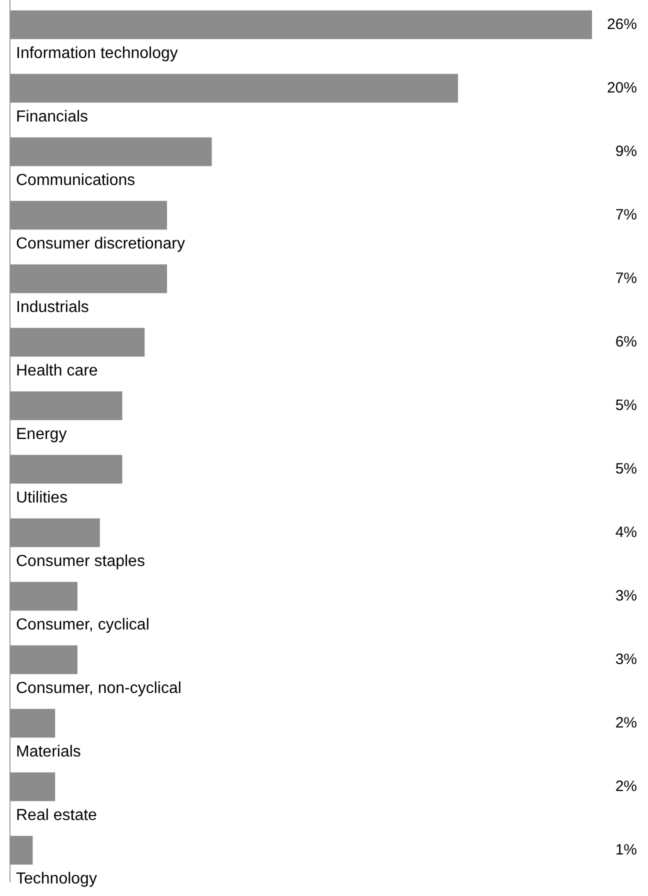  What do you see at coordinates (42, 498) in the screenshot?
I see `y-tick-label: Utilities` at bounding box center [42, 498].